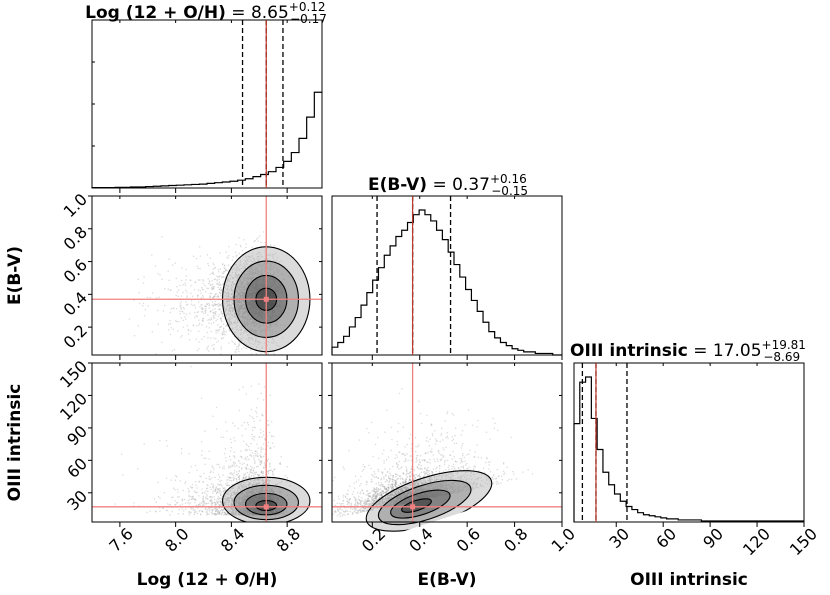  I want to click on panel-frame, so click(207, 275).